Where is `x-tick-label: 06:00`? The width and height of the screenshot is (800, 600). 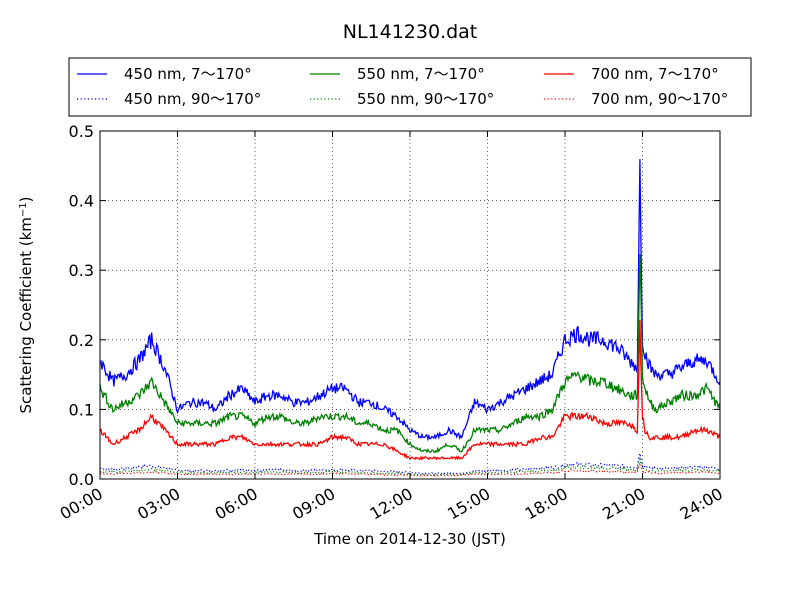 x-tick-label: 06:00 is located at coordinates (236, 504).